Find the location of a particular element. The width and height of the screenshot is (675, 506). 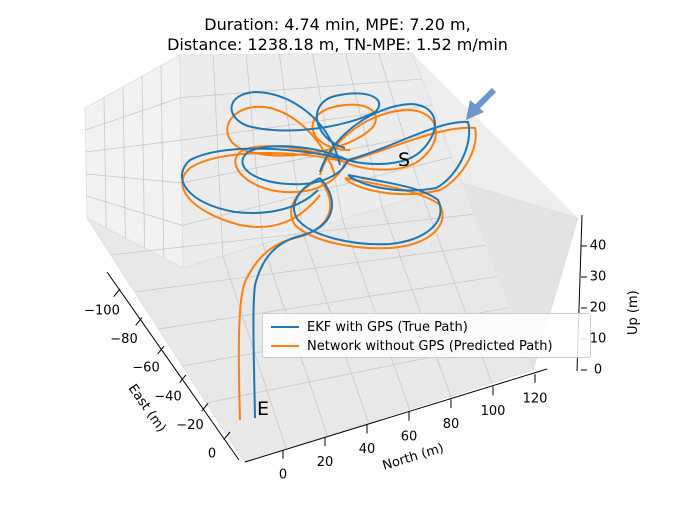

x-tick-label: −80 is located at coordinates (123, 339).